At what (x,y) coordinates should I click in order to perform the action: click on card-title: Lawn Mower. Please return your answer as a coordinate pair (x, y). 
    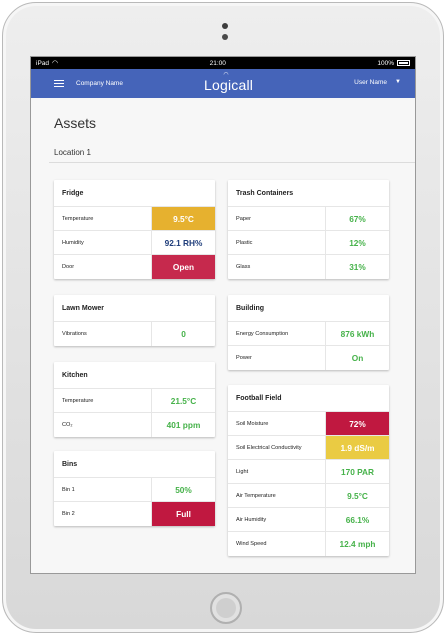
    Looking at the image, I should click on (134, 308).